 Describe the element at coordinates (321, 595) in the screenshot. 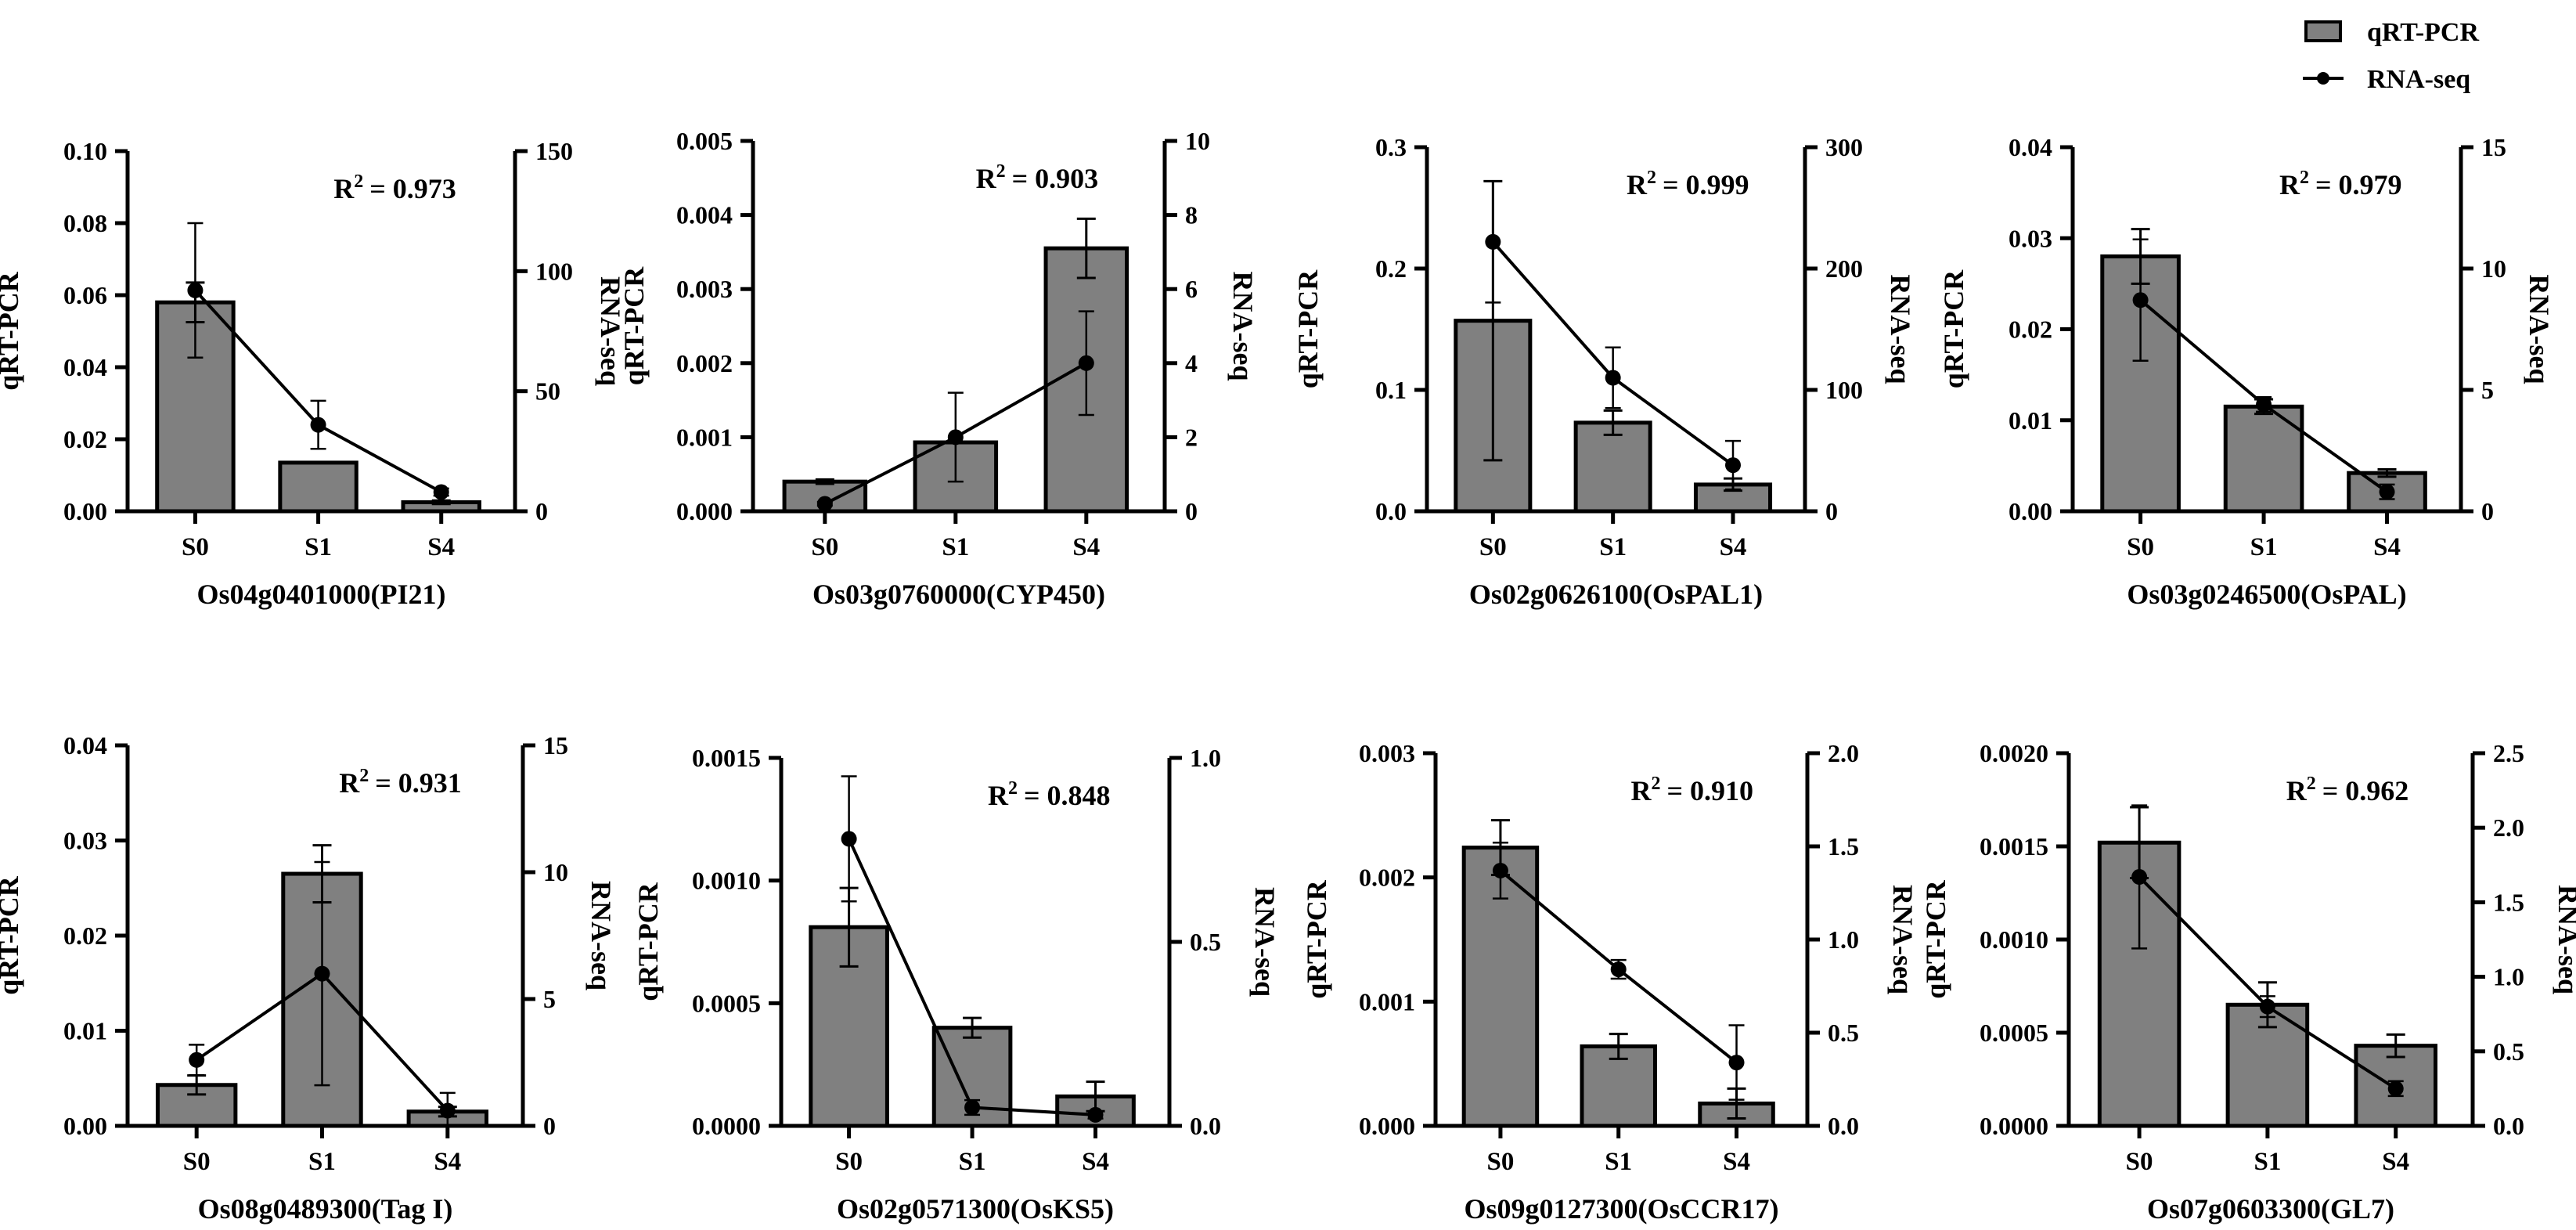

I see `chart-title: Os04g0401000(PI21)` at that location.